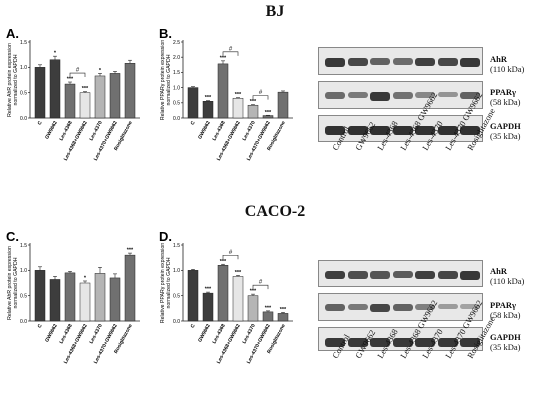 The width and height of the screenshot is (550, 404). I want to click on blot-label-ahr: AhR (110 kDa), so click(507, 64).